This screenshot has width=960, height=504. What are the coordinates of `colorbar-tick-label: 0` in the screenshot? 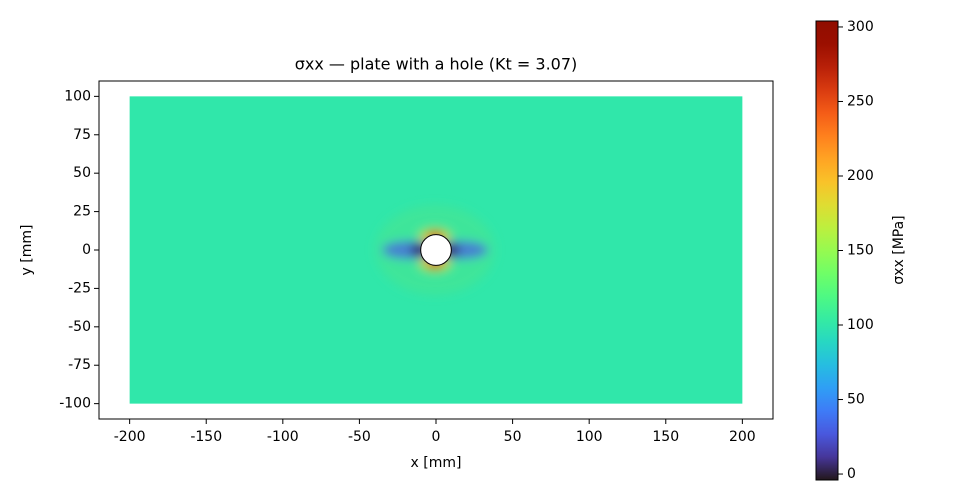 It's located at (851, 474).